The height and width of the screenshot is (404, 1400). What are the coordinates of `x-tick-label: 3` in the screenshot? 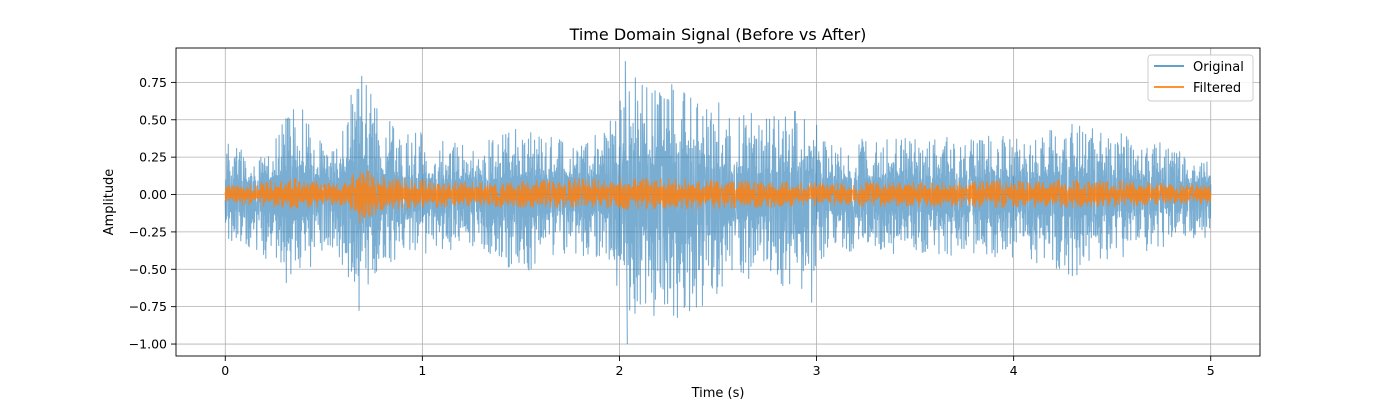 It's located at (817, 370).